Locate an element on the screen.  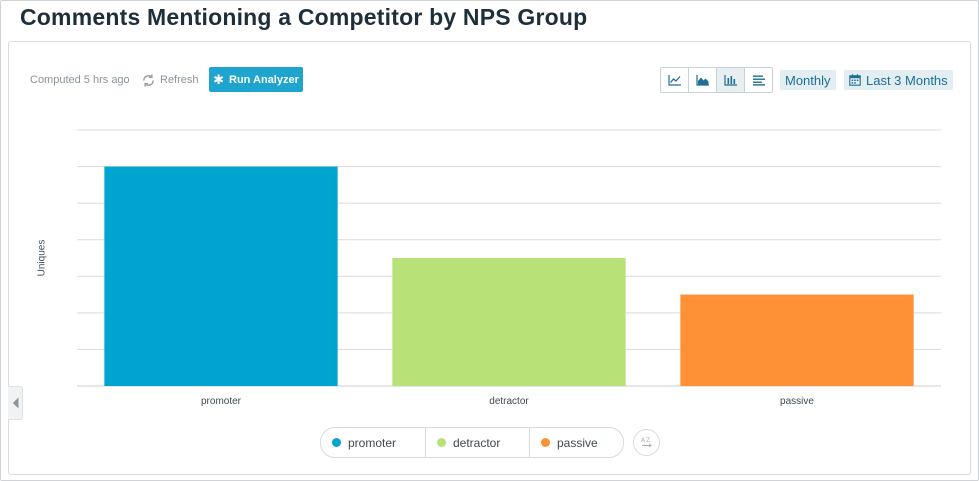
chart-type-toggle is located at coordinates (716, 80).